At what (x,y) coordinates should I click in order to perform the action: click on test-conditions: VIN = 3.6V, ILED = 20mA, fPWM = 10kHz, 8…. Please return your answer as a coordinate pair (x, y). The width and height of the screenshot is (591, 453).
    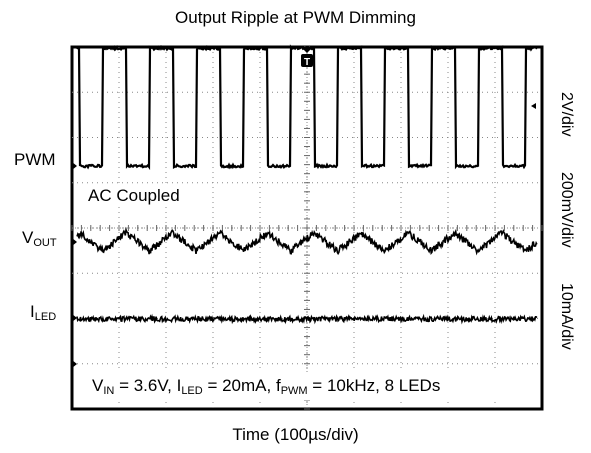
    Looking at the image, I should click on (266, 386).